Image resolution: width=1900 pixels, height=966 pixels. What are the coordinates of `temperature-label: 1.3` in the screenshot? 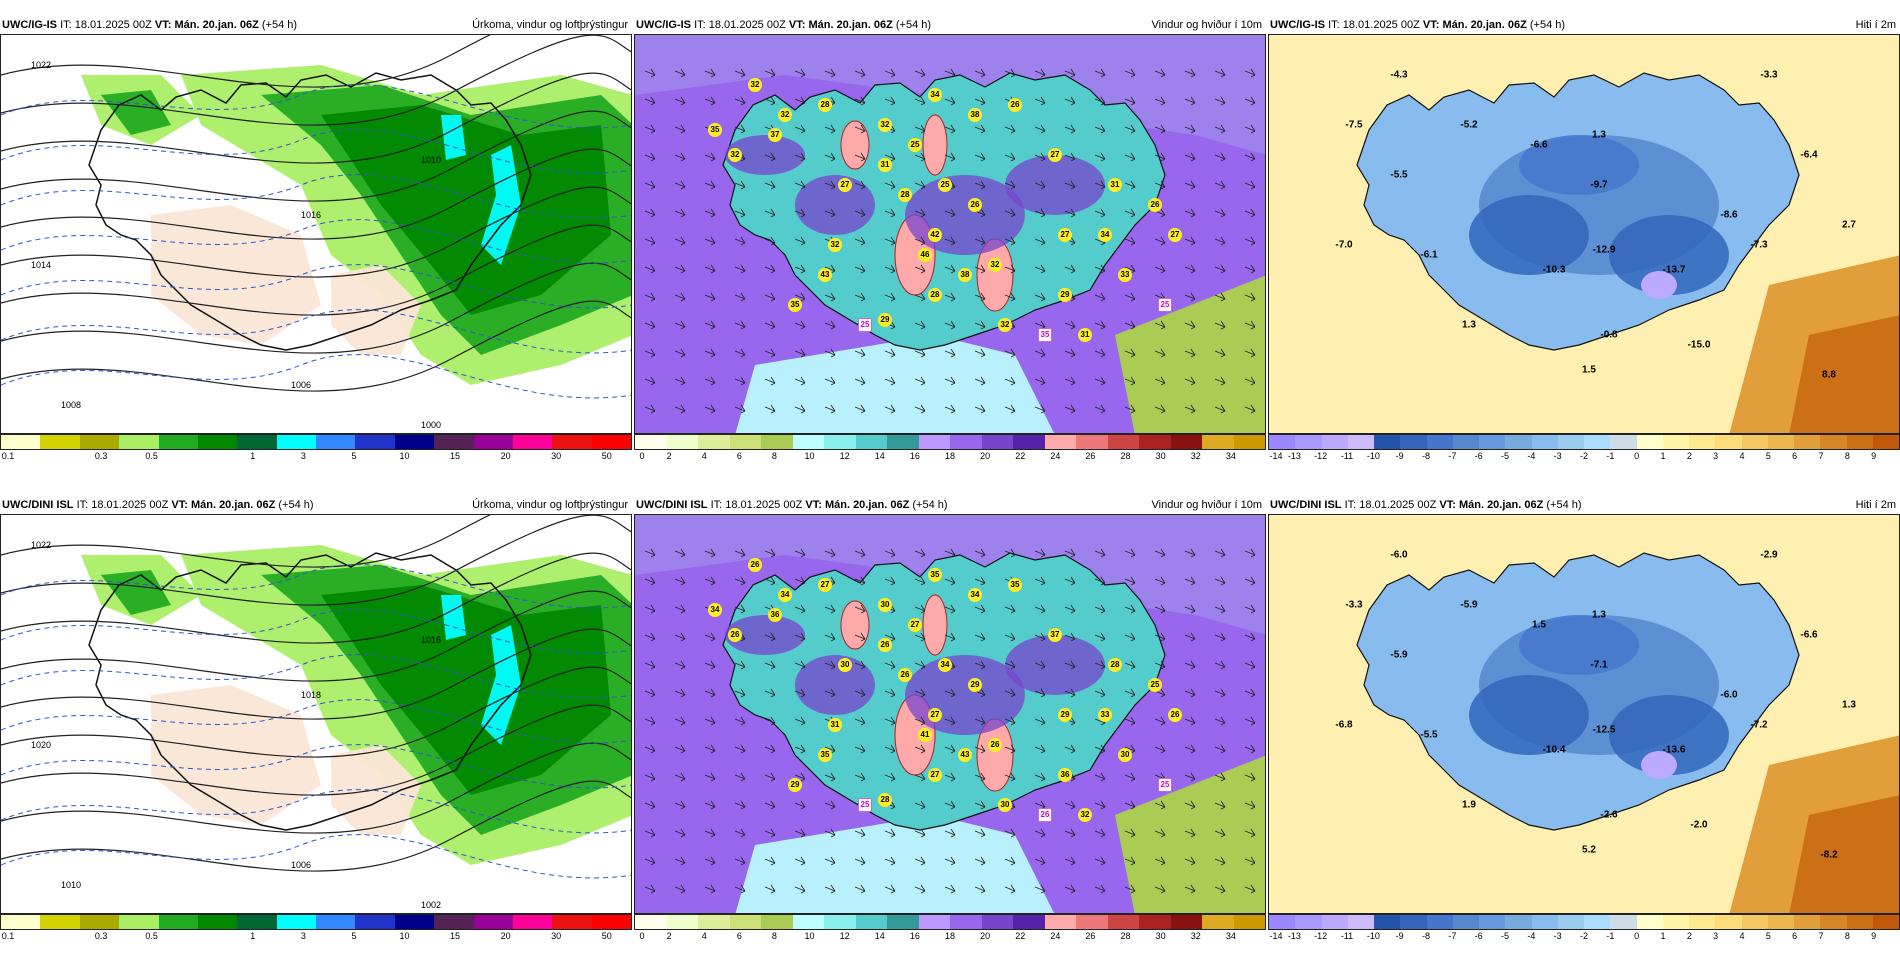 It's located at (1599, 135).